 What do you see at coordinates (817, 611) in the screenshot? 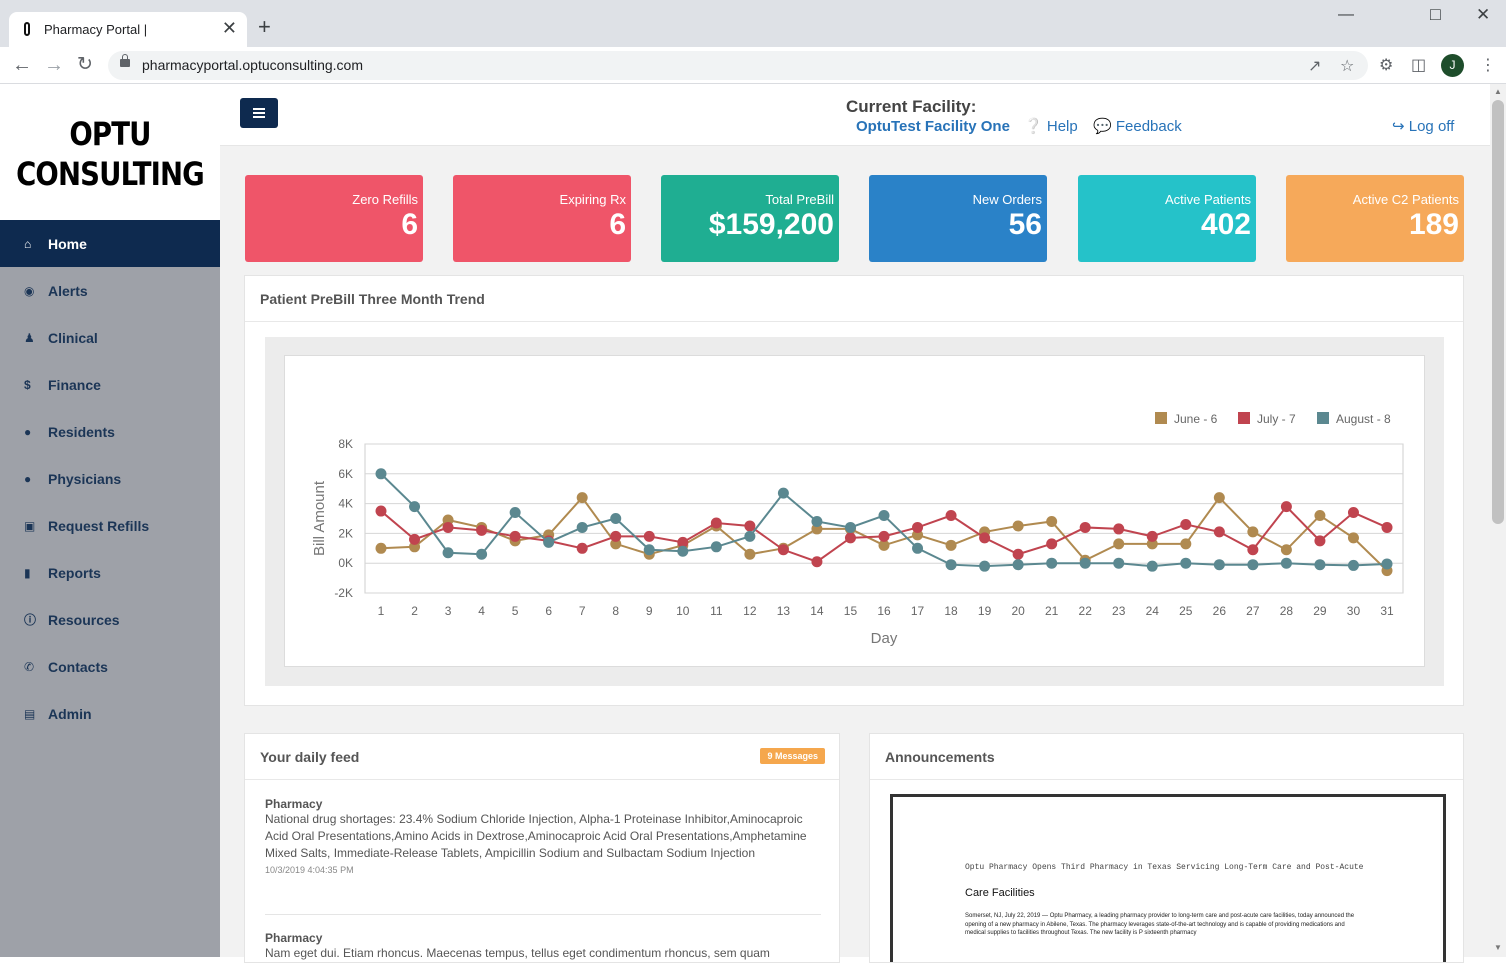
I see `x-tick-label: 14` at bounding box center [817, 611].